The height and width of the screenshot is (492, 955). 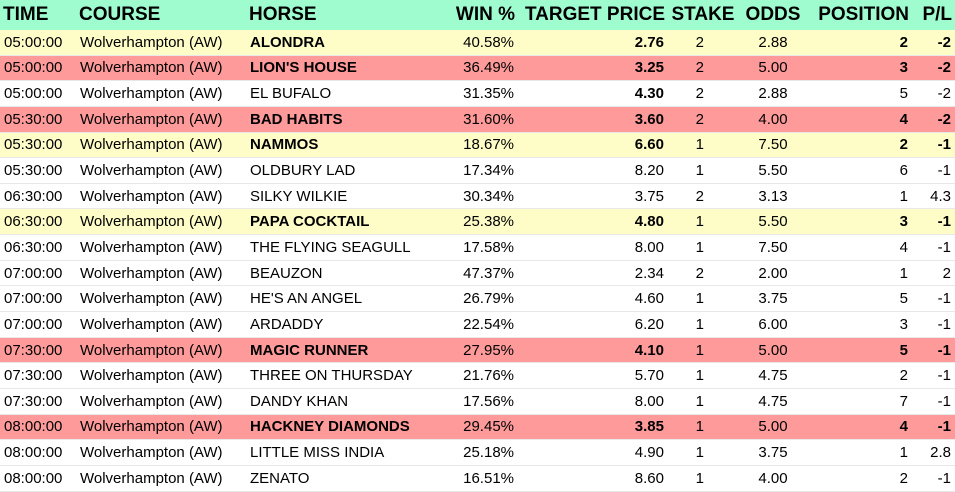 I want to click on horse-cell: HACKNEY DIAMONDS, so click(x=337, y=427).